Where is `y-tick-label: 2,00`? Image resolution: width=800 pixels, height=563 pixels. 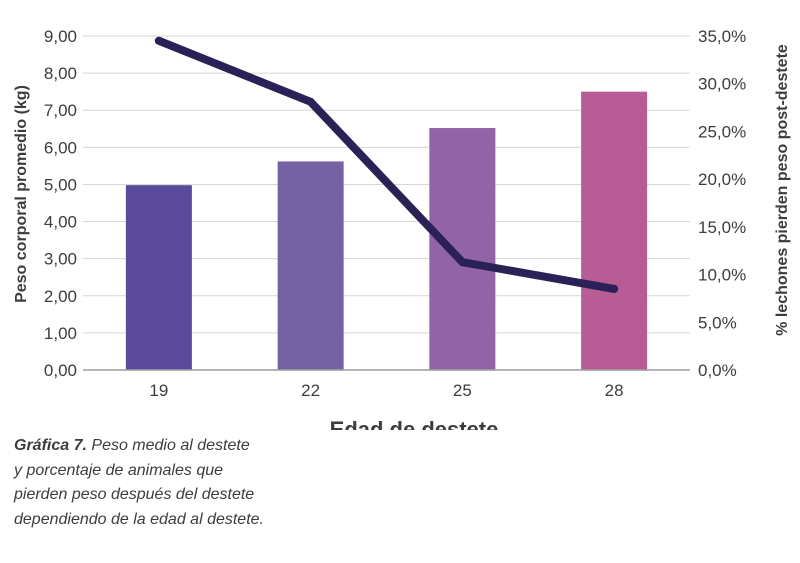
y-tick-label: 2,00 is located at coordinates (60, 296).